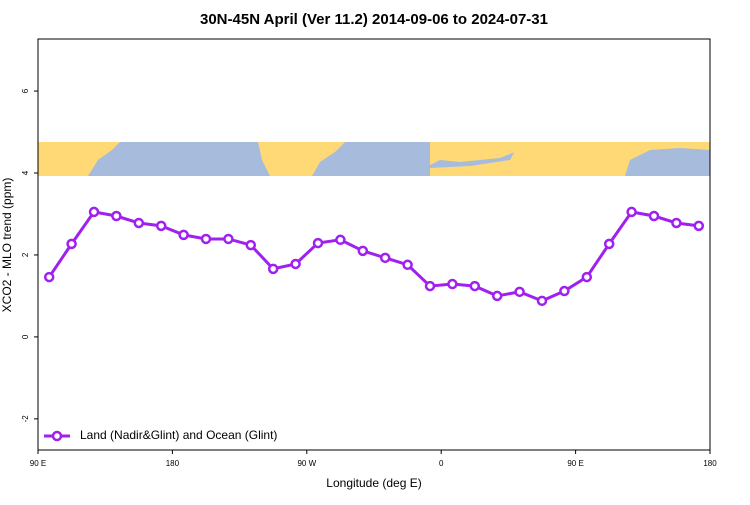 This screenshot has width=750, height=505. What do you see at coordinates (25, 254) in the screenshot?
I see `y-tick-label: 2` at bounding box center [25, 254].